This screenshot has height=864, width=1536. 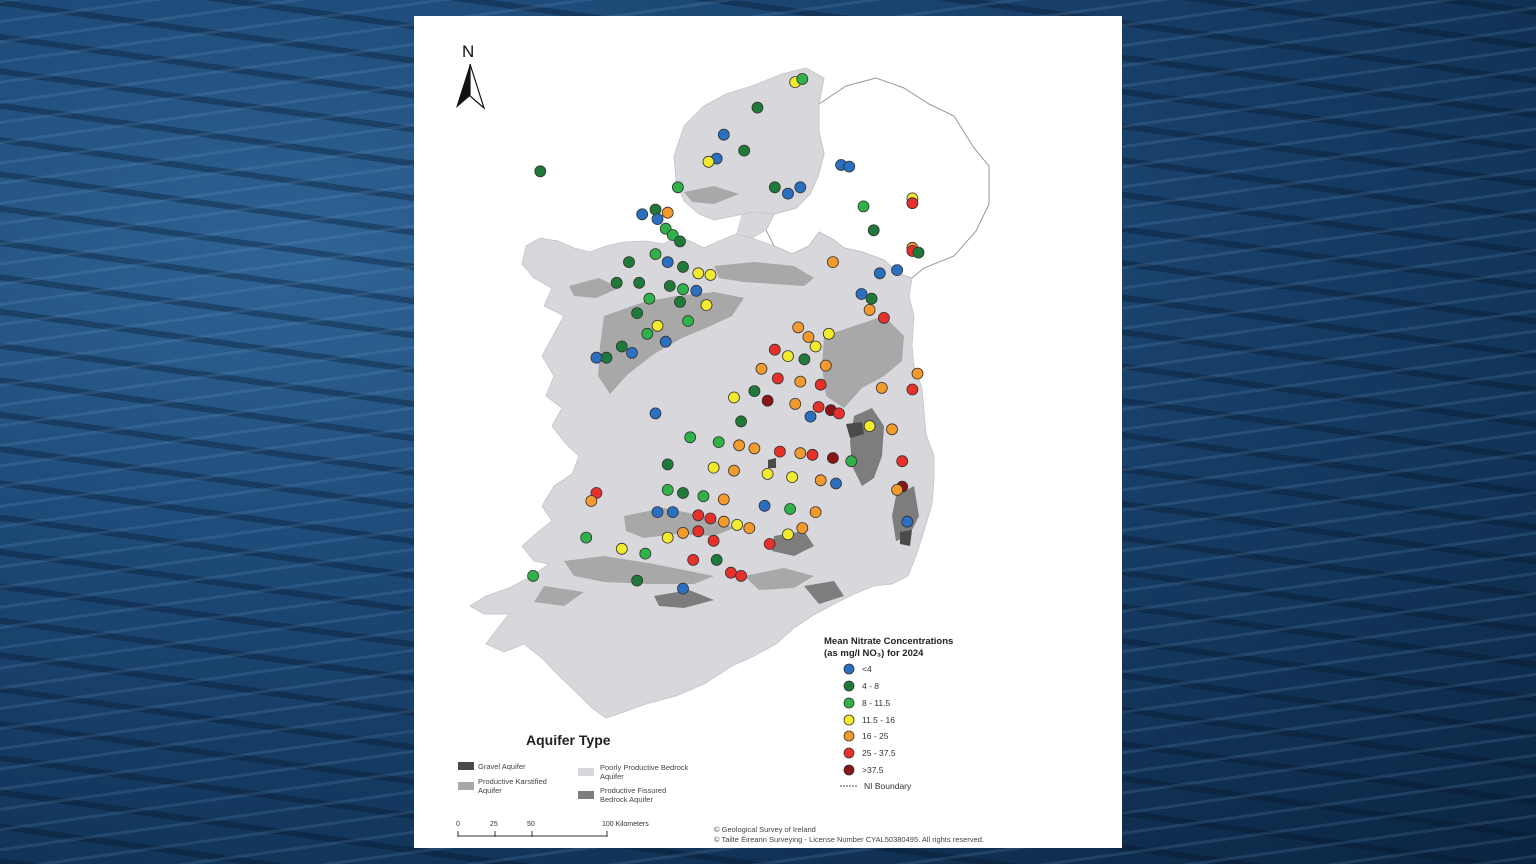 What do you see at coordinates (765, 829) in the screenshot?
I see `credit-gsi: © Geological Survey of Ireland` at bounding box center [765, 829].